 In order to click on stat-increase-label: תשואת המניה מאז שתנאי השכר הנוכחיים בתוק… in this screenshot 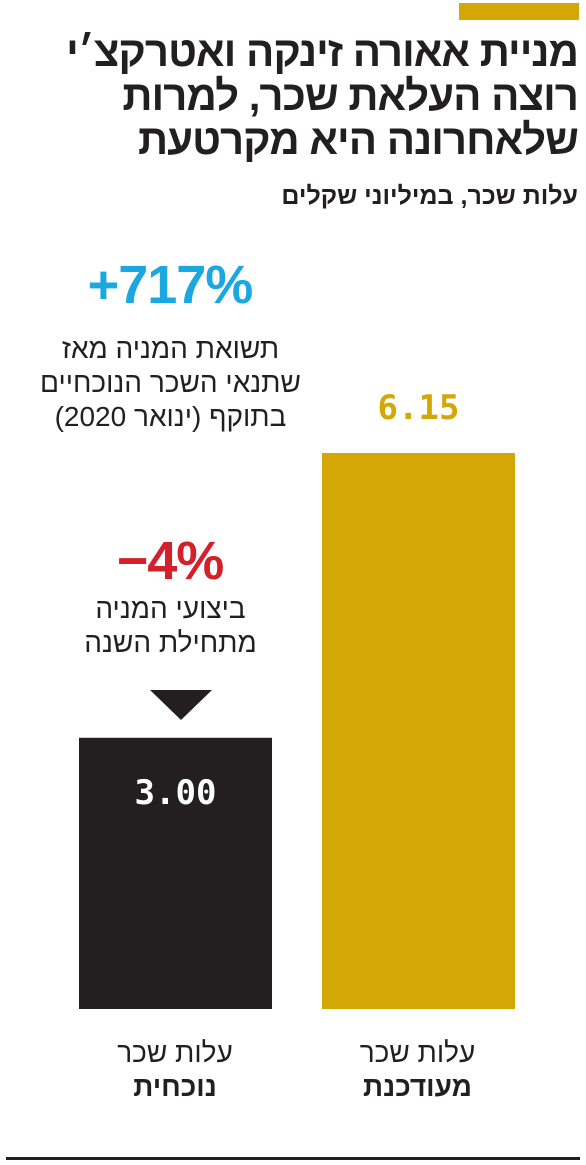, I will do `click(170, 382)`.